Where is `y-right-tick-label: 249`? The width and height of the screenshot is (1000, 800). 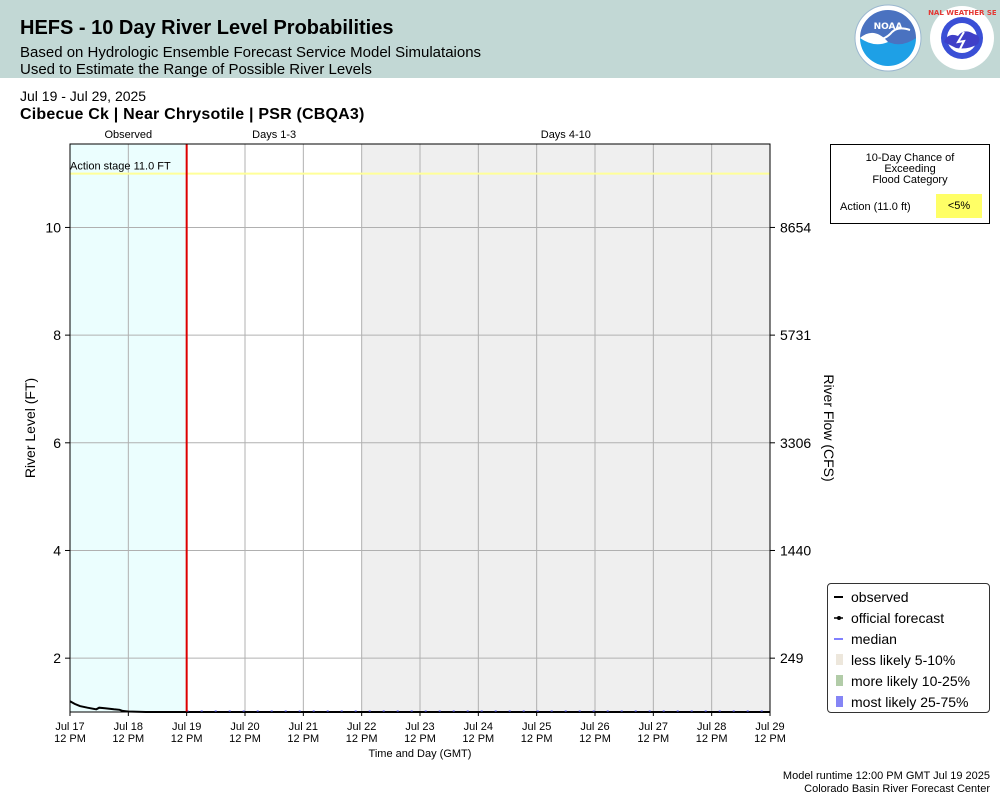 y-right-tick-label: 249 is located at coordinates (792, 658).